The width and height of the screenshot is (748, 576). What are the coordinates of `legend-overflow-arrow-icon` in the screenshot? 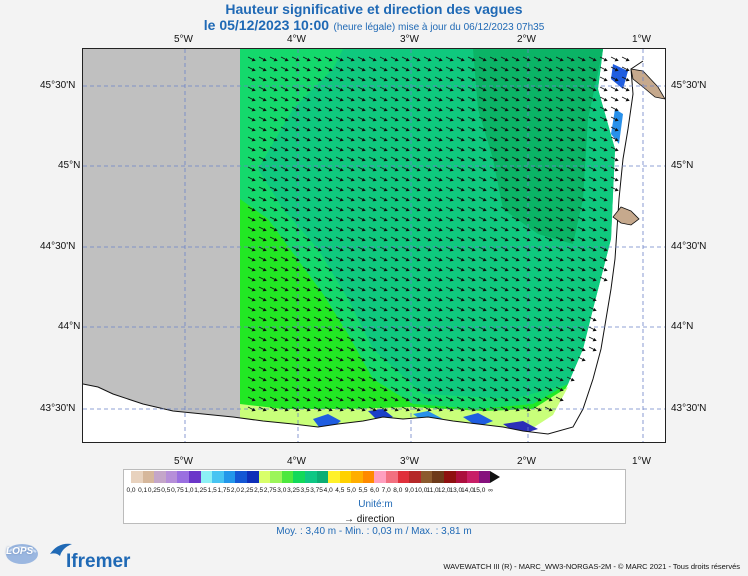 It's located at (495, 477).